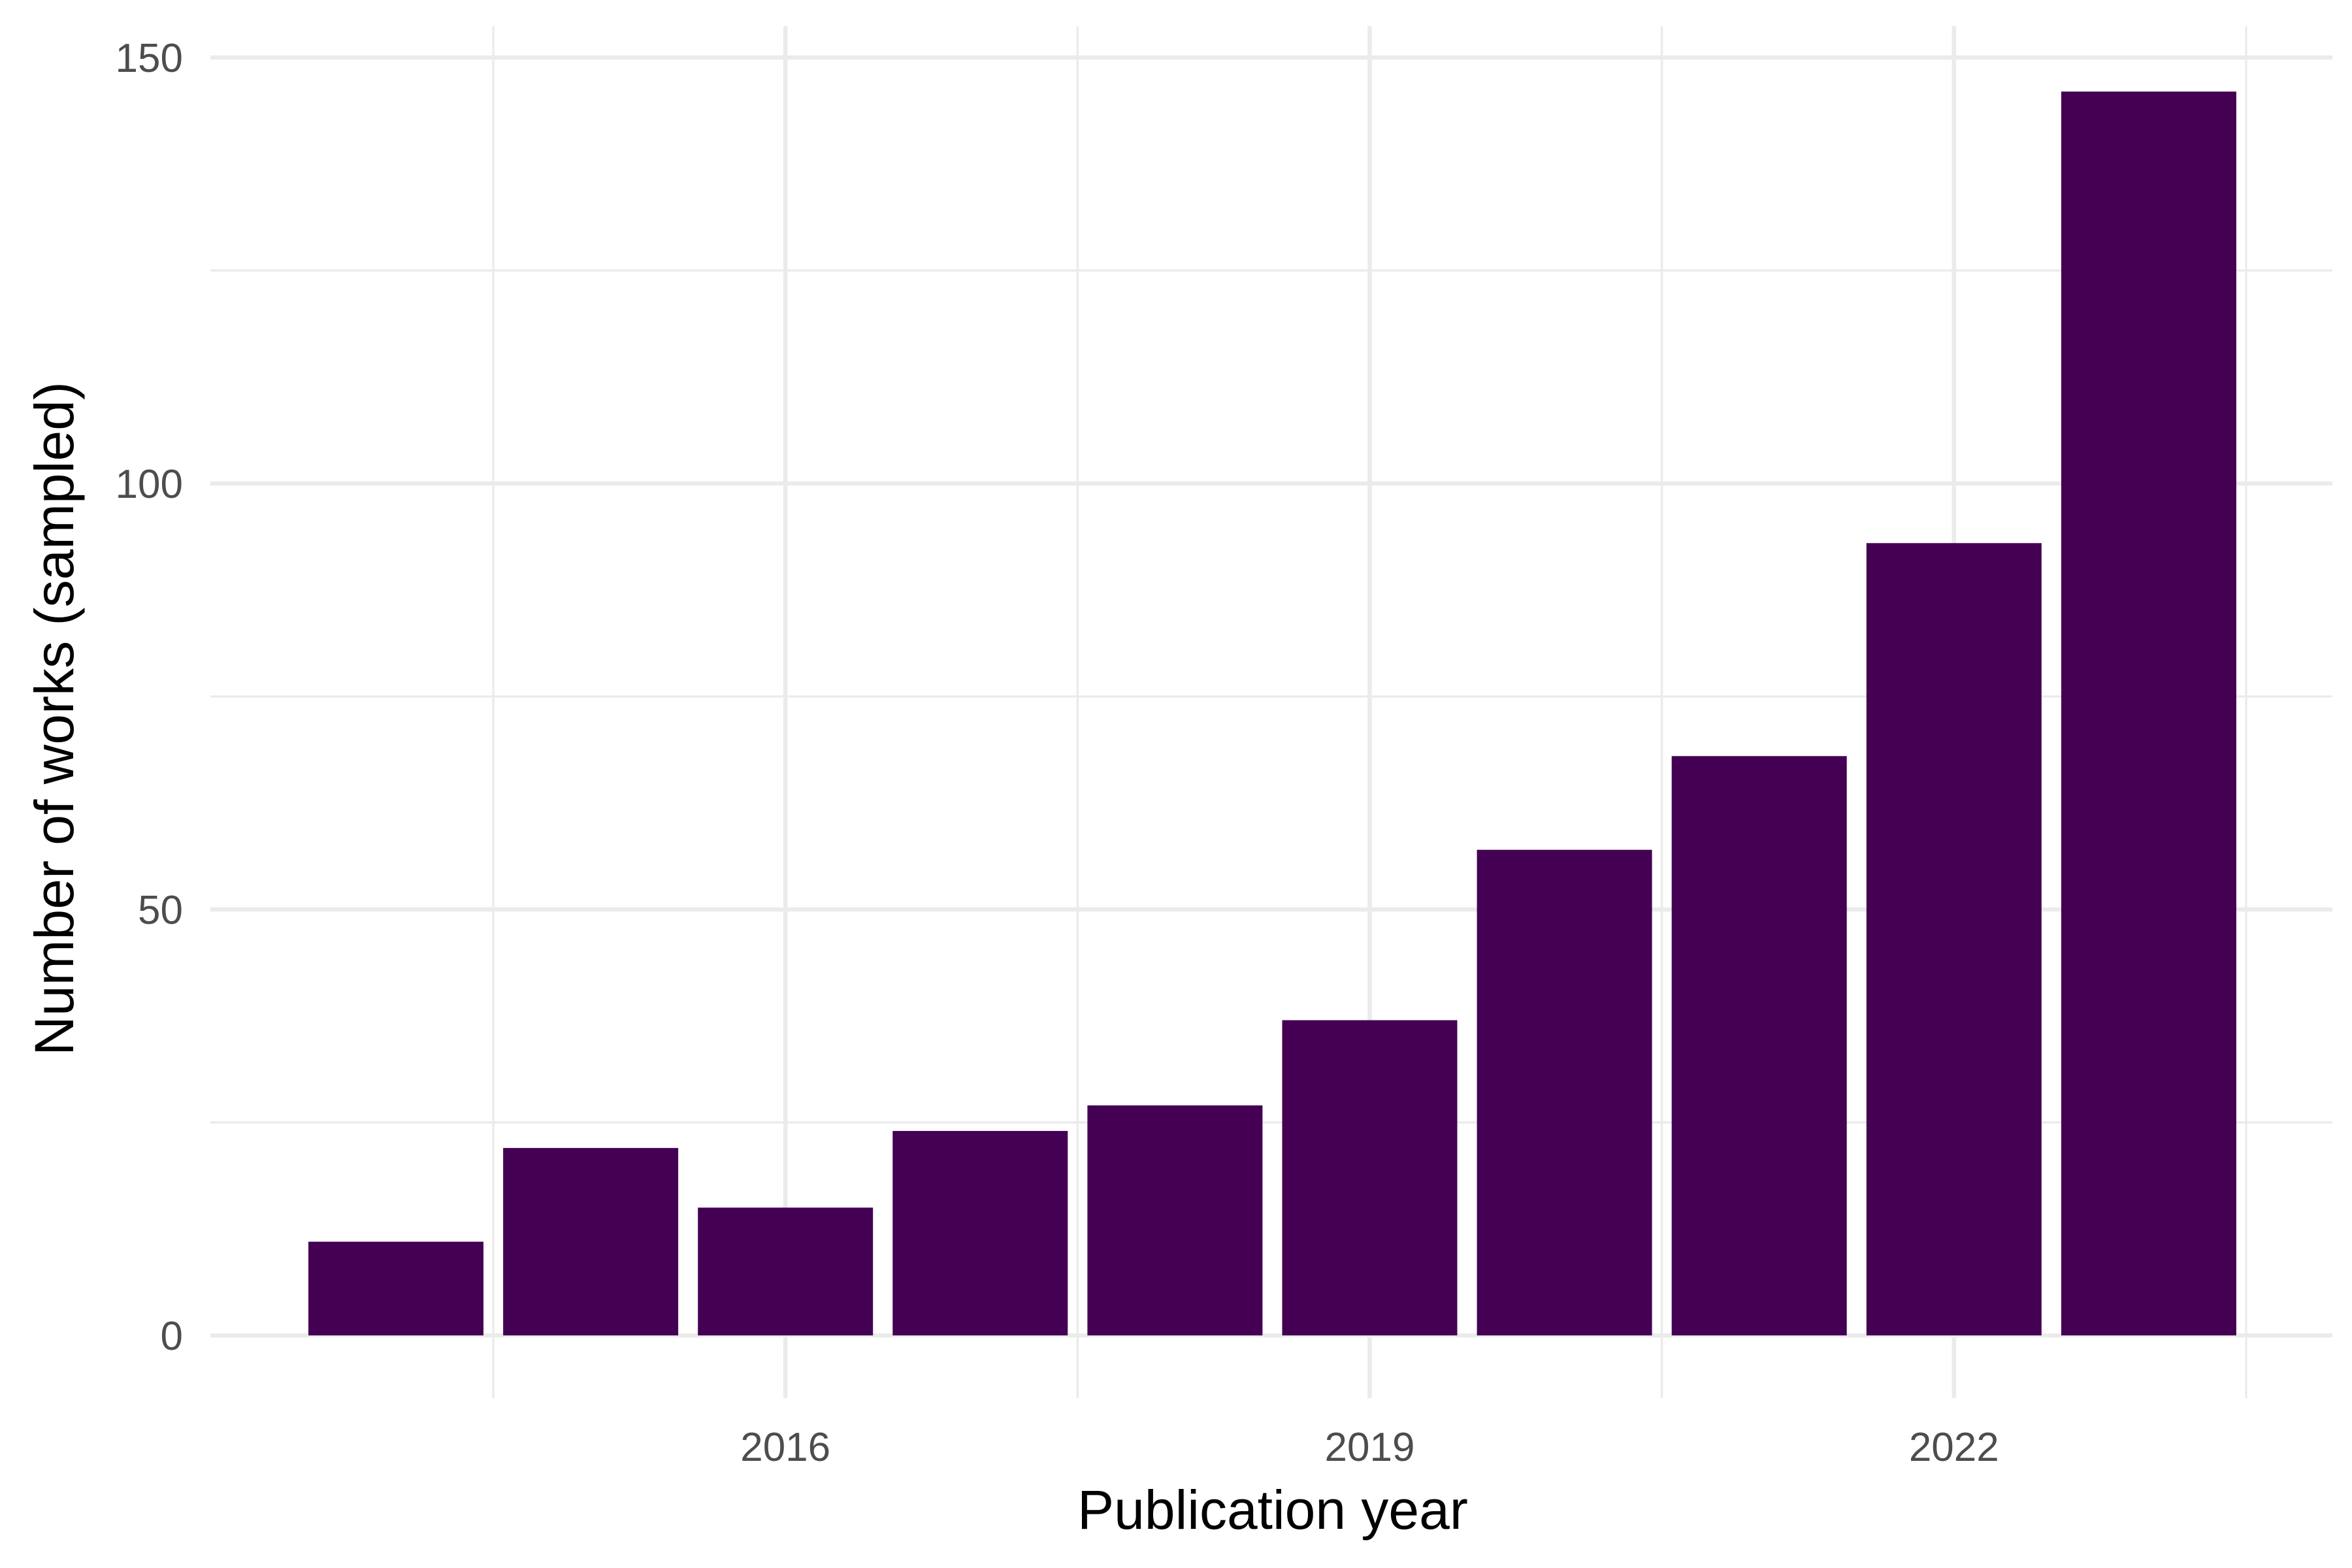 Image resolution: width=2352 pixels, height=1568 pixels. What do you see at coordinates (160, 910) in the screenshot?
I see `y-tick-label: 50` at bounding box center [160, 910].